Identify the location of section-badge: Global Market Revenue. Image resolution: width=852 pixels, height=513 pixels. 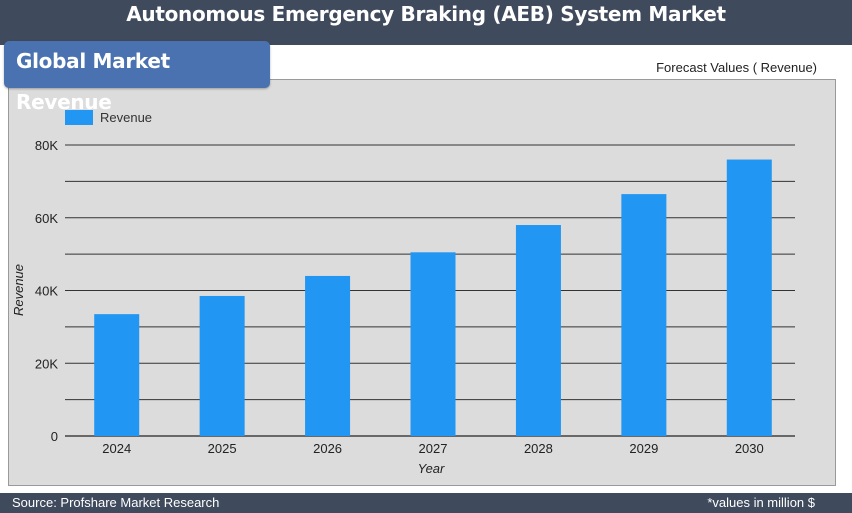
(137, 77).